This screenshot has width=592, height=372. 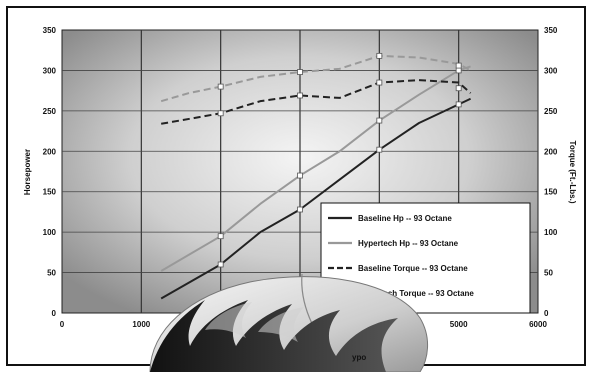 What do you see at coordinates (50, 192) in the screenshot?
I see `y-left-tick-label: 150` at bounding box center [50, 192].